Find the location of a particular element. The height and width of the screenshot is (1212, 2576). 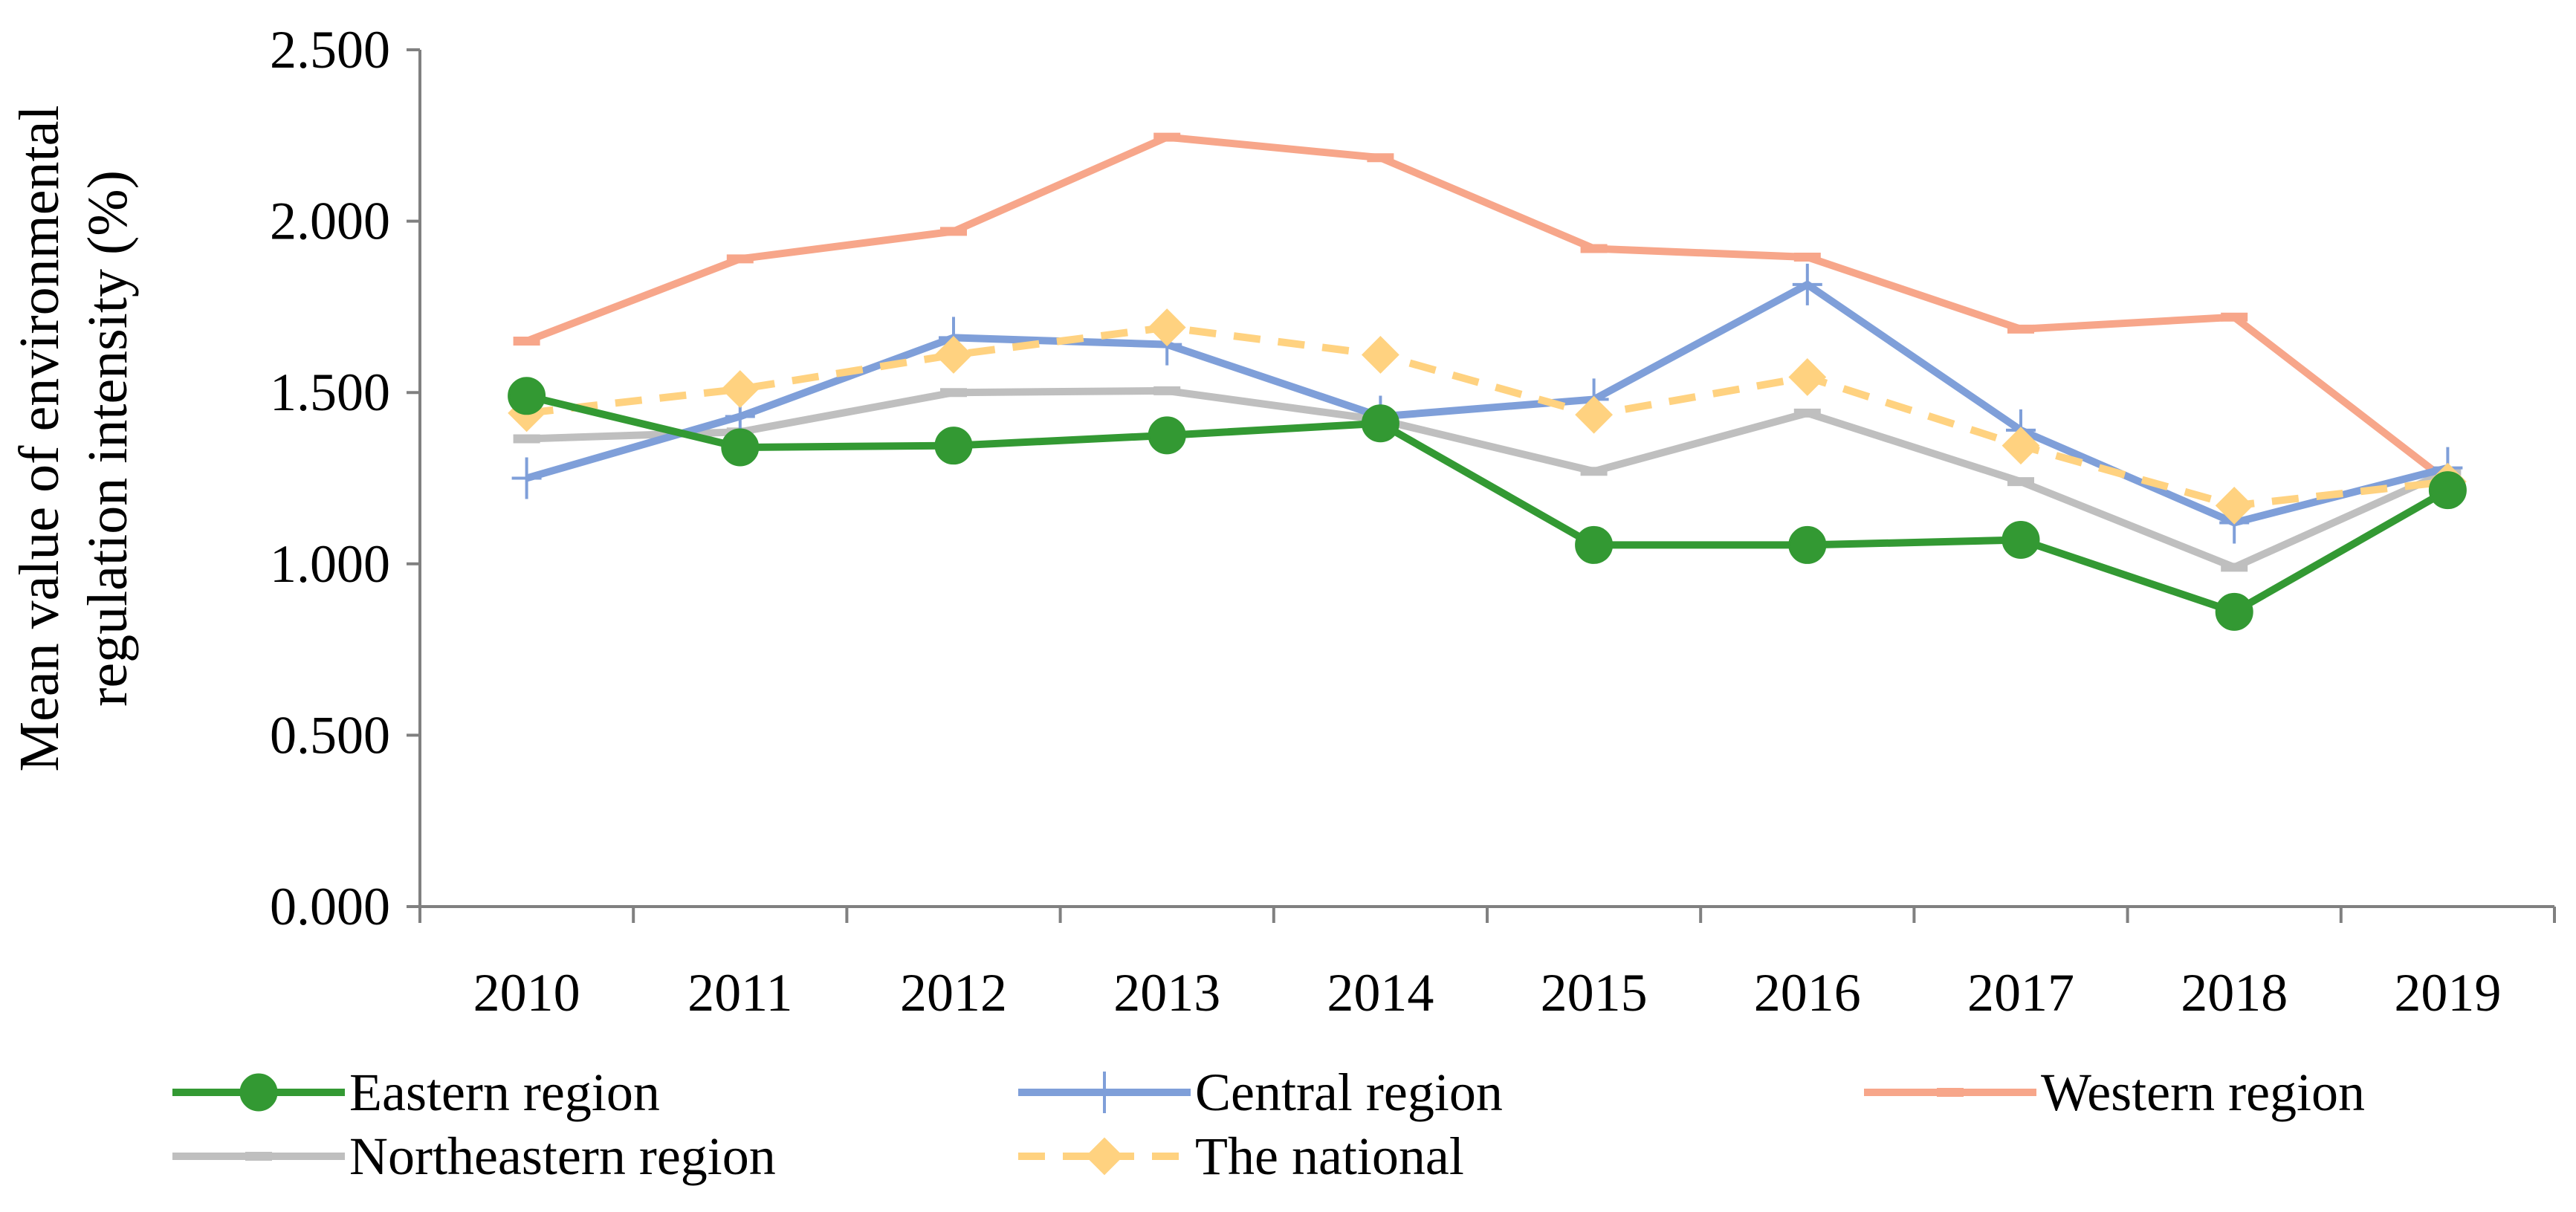

y-tick-label: 2.000 is located at coordinates (330, 221).